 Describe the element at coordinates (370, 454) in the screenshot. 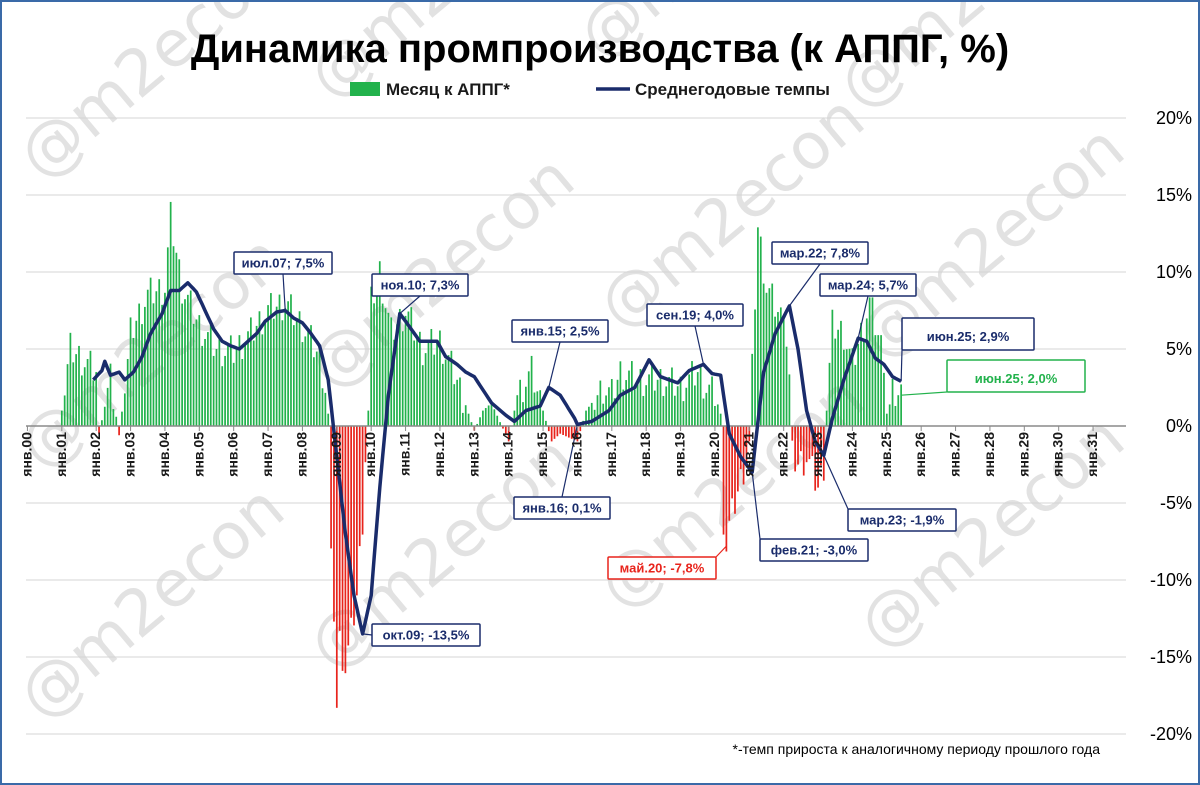

I see `x-tick-label: янв.10` at that location.